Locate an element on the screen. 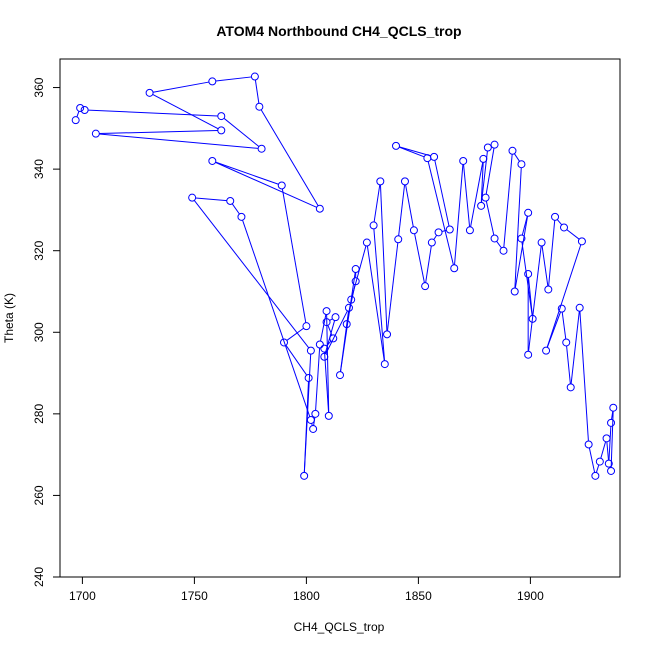 The width and height of the screenshot is (650, 650). y-tick-label: 280 is located at coordinates (39, 414).